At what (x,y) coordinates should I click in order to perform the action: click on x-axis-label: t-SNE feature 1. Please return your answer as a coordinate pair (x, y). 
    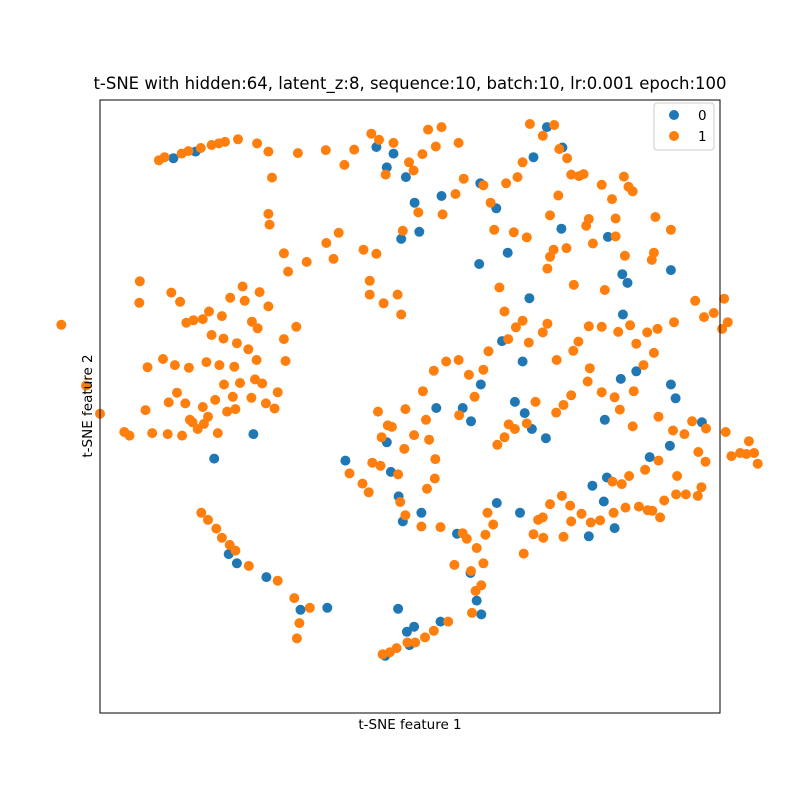
    Looking at the image, I should click on (409, 725).